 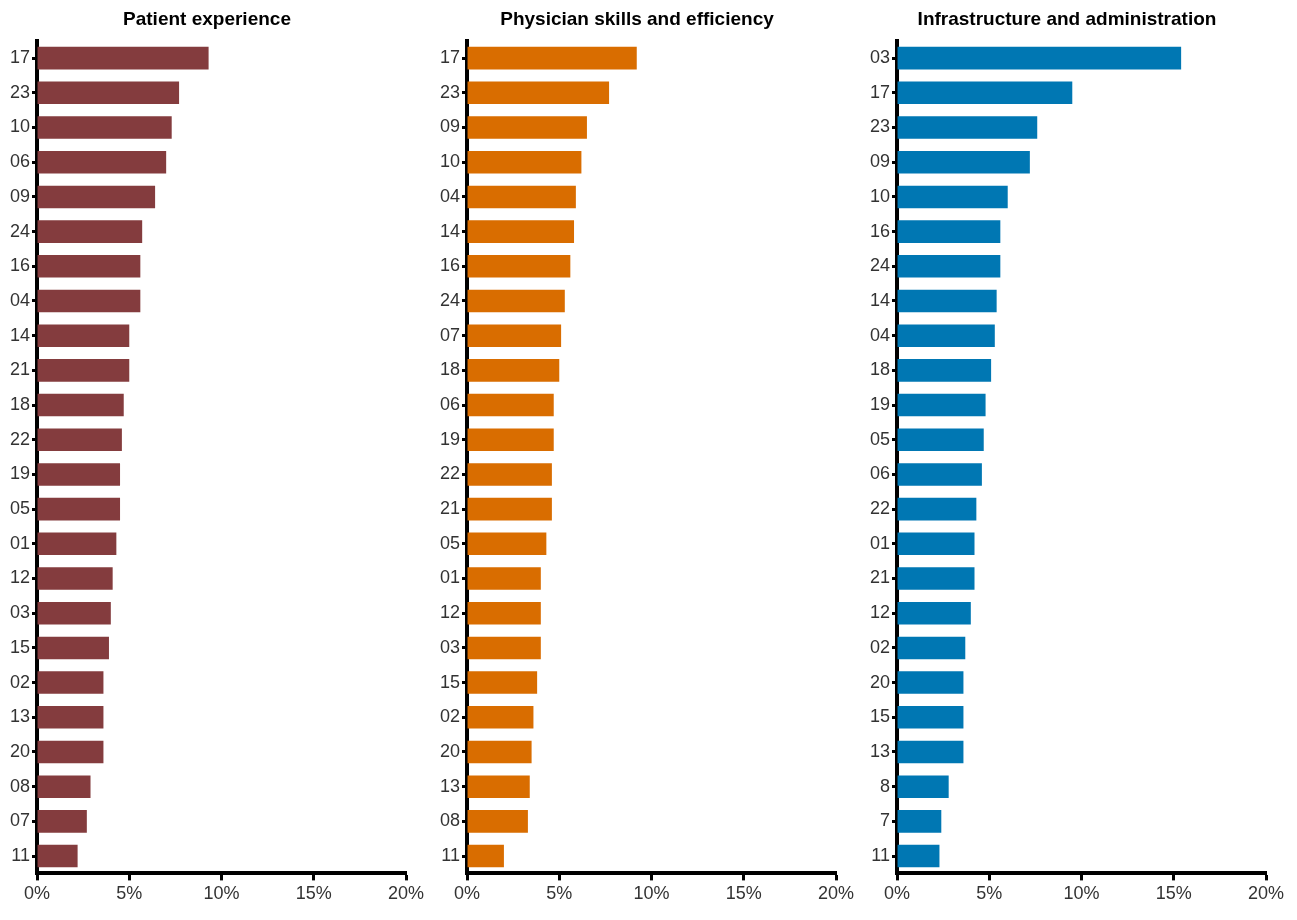 What do you see at coordinates (880, 577) in the screenshot?
I see `y-tick-label: 21` at bounding box center [880, 577].